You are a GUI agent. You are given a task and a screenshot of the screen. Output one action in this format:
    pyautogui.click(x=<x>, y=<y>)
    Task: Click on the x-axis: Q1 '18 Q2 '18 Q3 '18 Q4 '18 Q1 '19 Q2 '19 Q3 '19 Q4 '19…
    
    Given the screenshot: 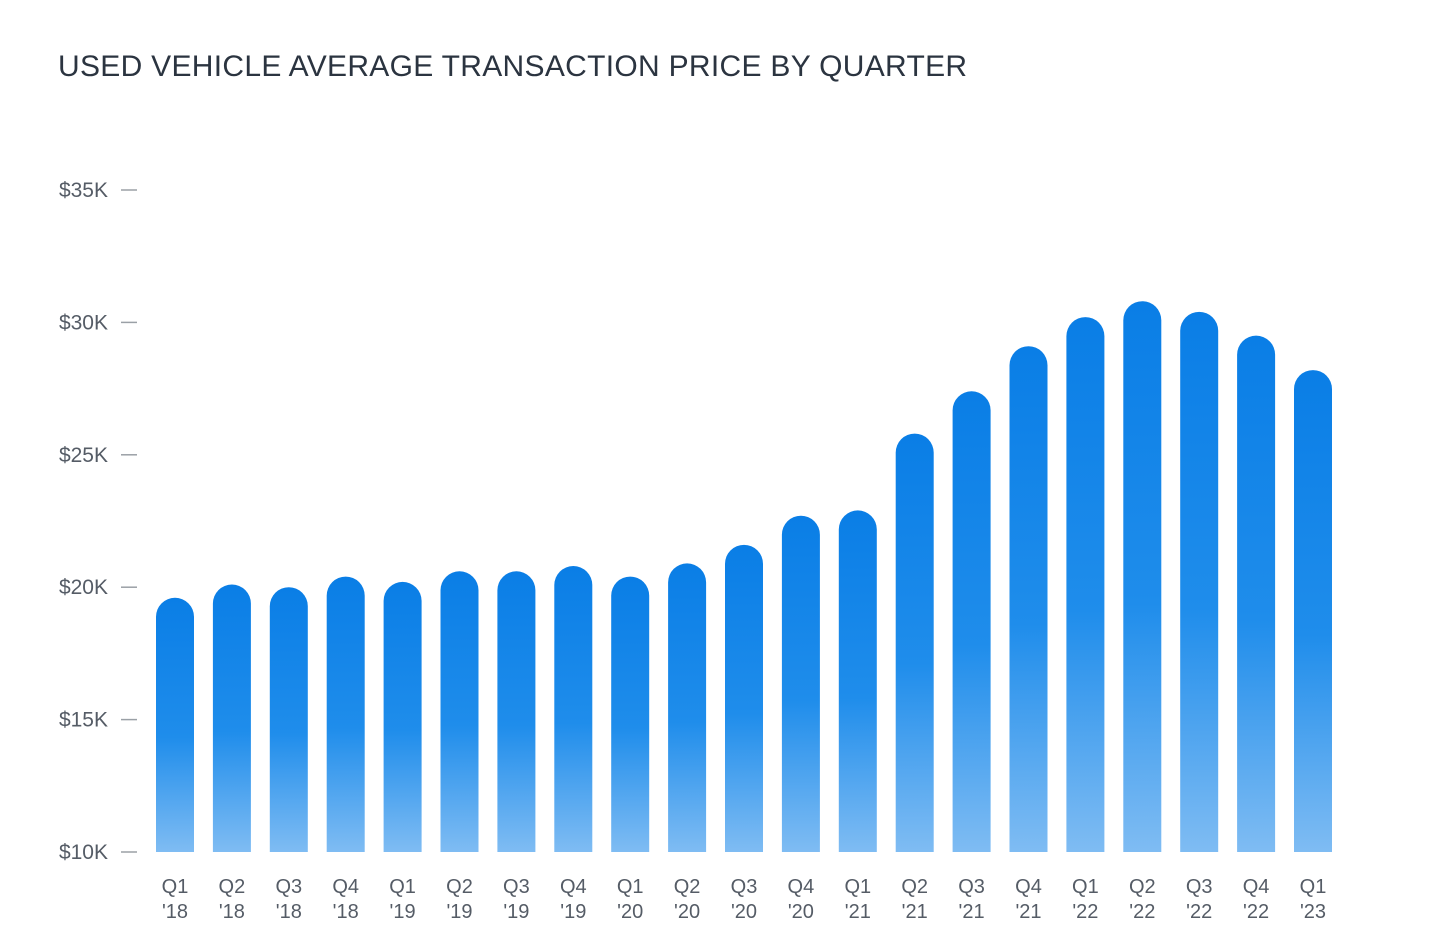 What is the action you would take?
    pyautogui.click(x=744, y=899)
    